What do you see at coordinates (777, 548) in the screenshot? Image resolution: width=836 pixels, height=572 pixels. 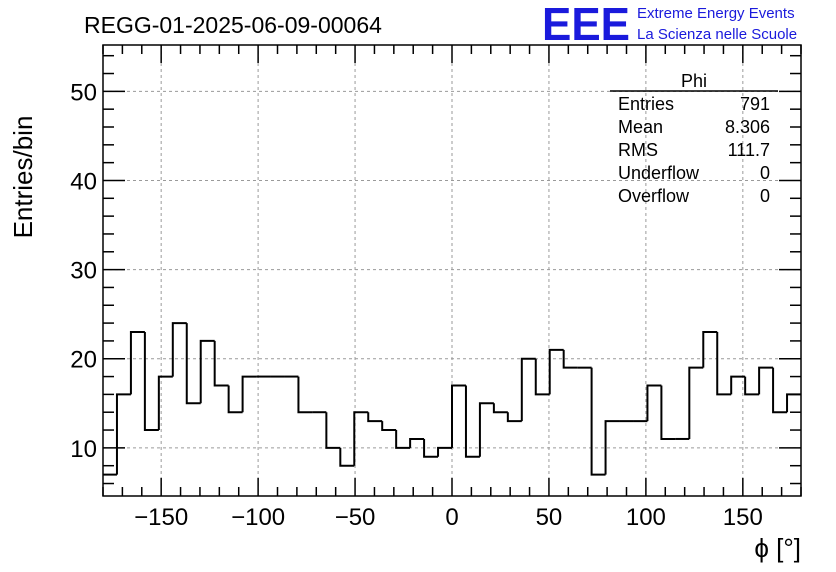 I see `x-axis-label: ϕ [°]` at bounding box center [777, 548].